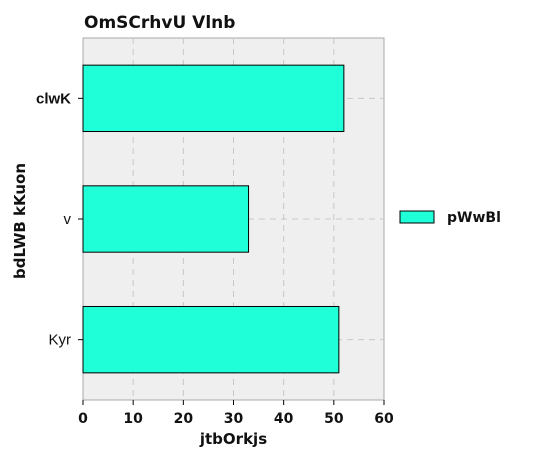  Describe the element at coordinates (234, 419) in the screenshot. I see `x-tick-label: 30` at that location.